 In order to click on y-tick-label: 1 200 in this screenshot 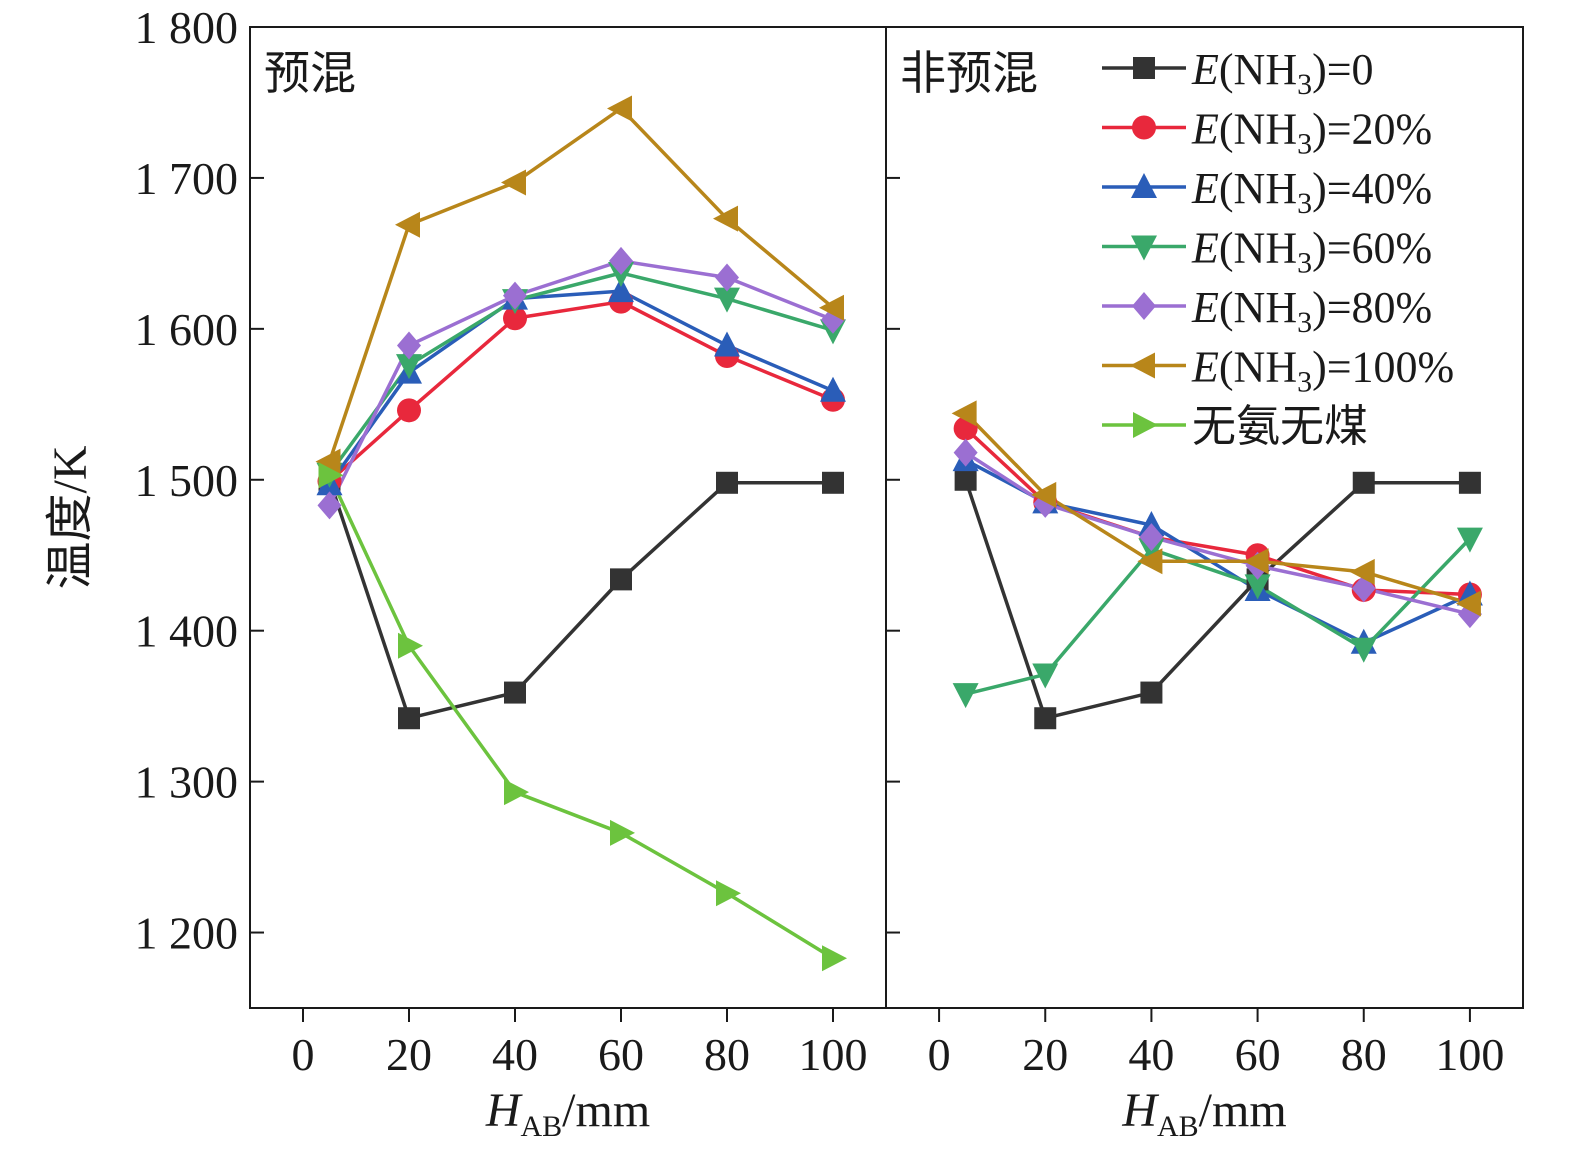, I will do `click(187, 933)`.